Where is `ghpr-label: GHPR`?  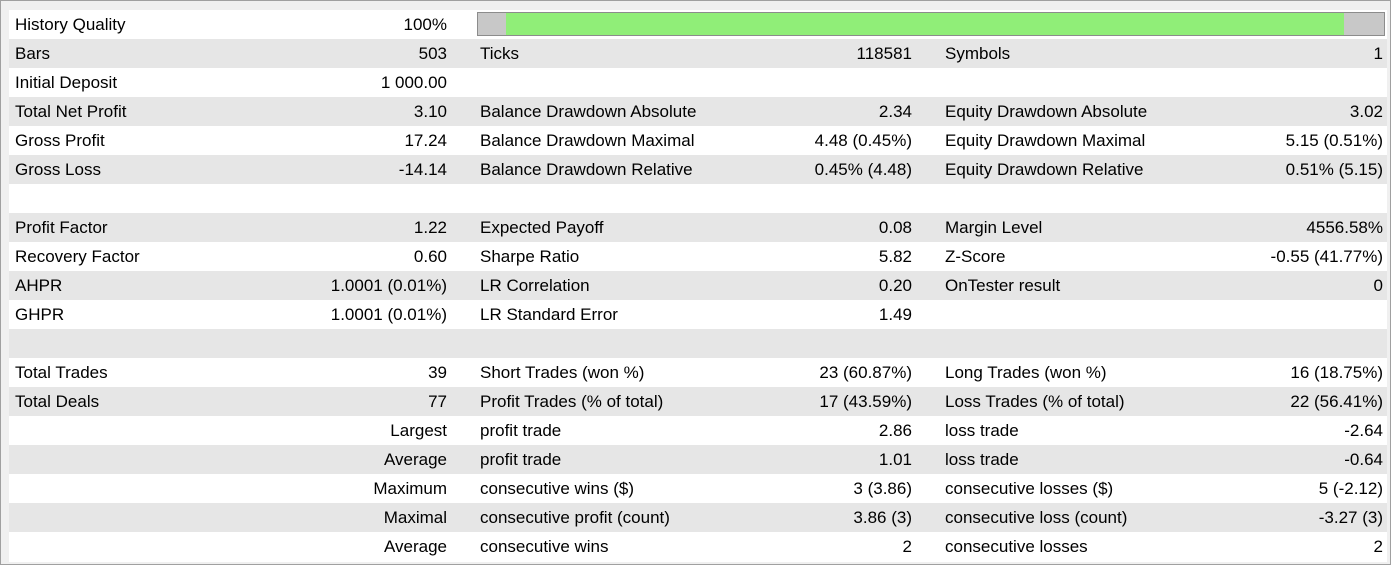
ghpr-label: GHPR is located at coordinates (40, 314).